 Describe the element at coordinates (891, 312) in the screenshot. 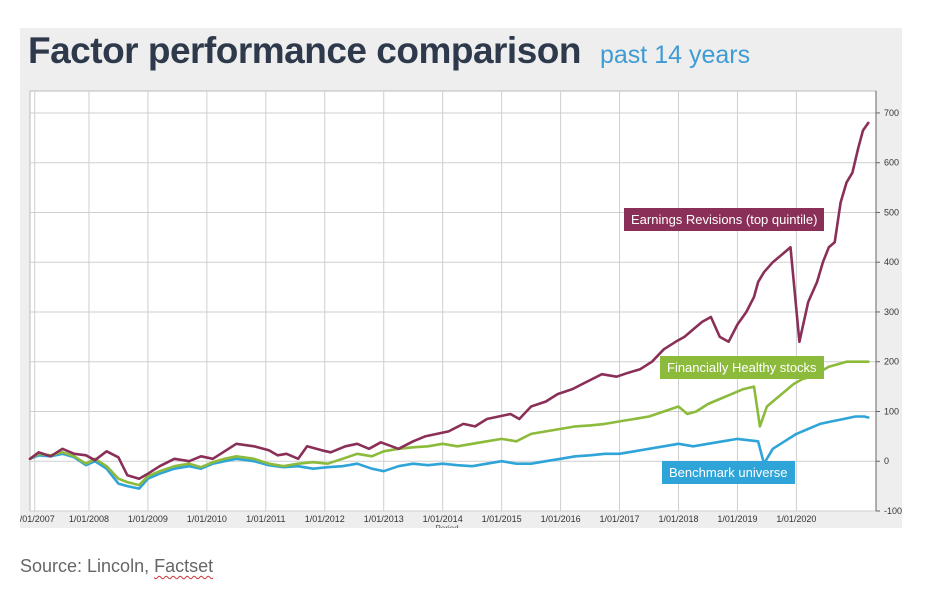

I see `y-tick-label: 300` at that location.